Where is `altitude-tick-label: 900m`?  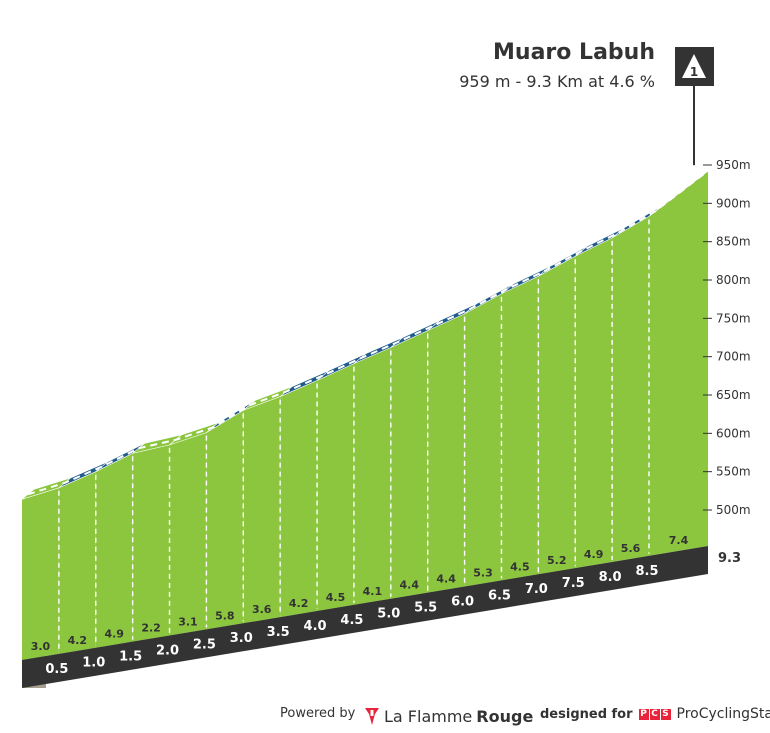 altitude-tick-label: 900m is located at coordinates (733, 203).